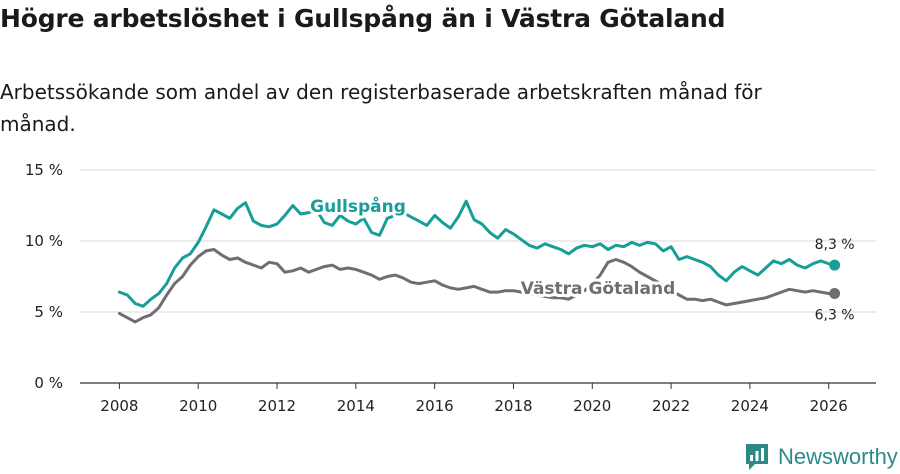 This screenshot has height=474, width=900. Describe the element at coordinates (838, 456) in the screenshot. I see `brand-name: Newsworthy` at that location.